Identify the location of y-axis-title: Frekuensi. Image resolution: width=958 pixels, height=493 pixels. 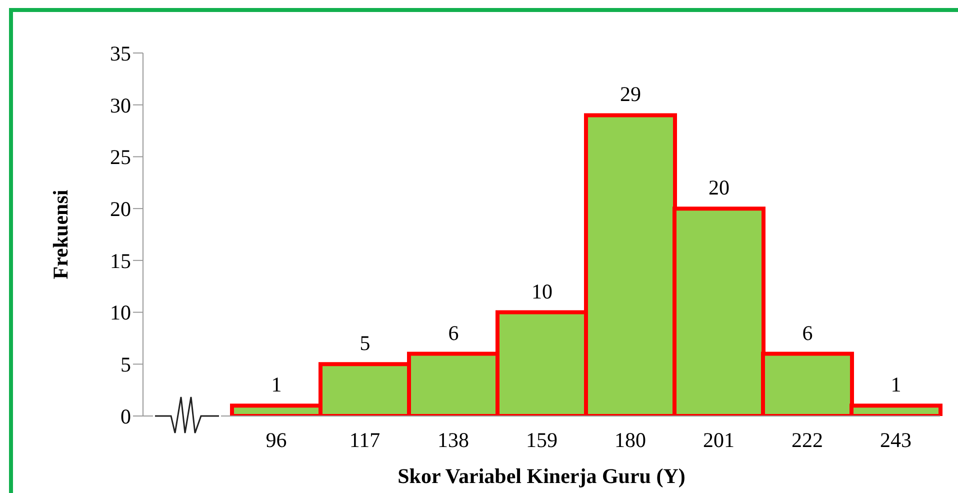
(60, 235).